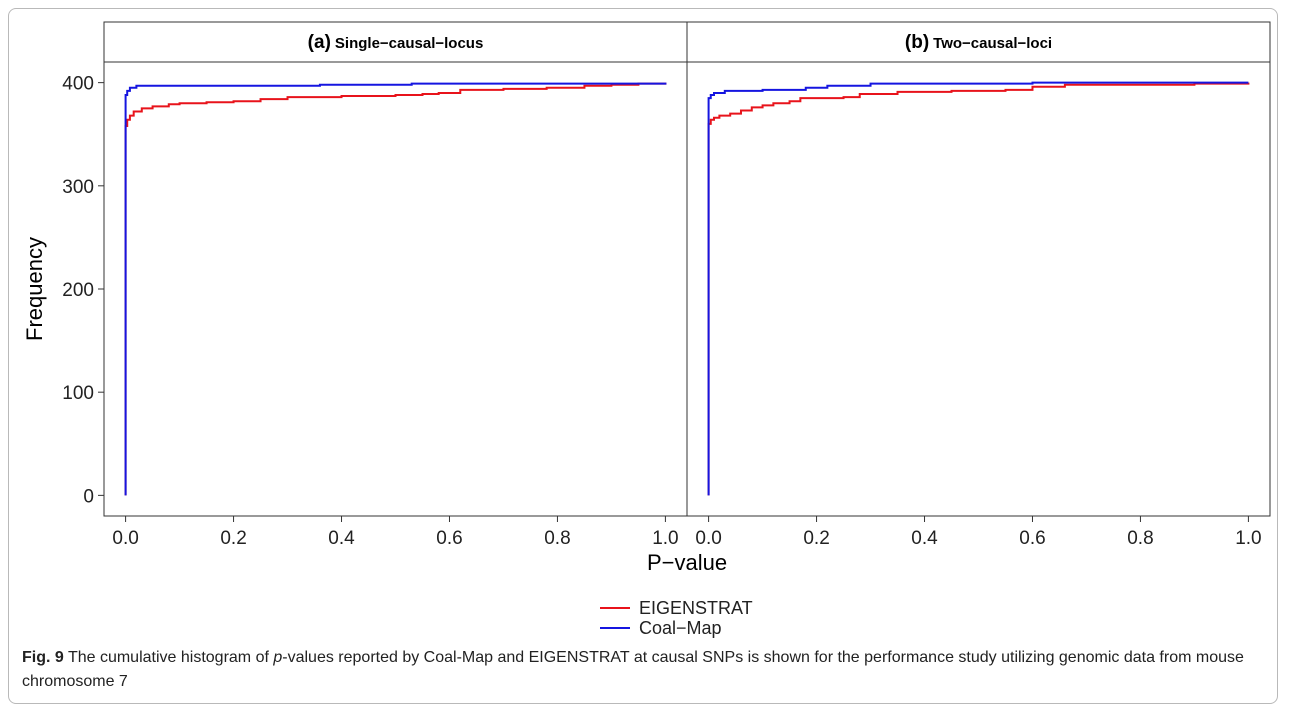 This screenshot has height=714, width=1289. I want to click on y-tick-label: 100, so click(78, 393).